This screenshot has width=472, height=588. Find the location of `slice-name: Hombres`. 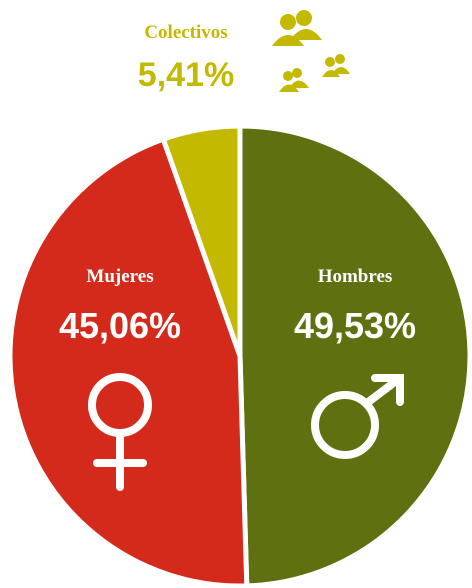

slice-name: Hombres is located at coordinates (355, 276).